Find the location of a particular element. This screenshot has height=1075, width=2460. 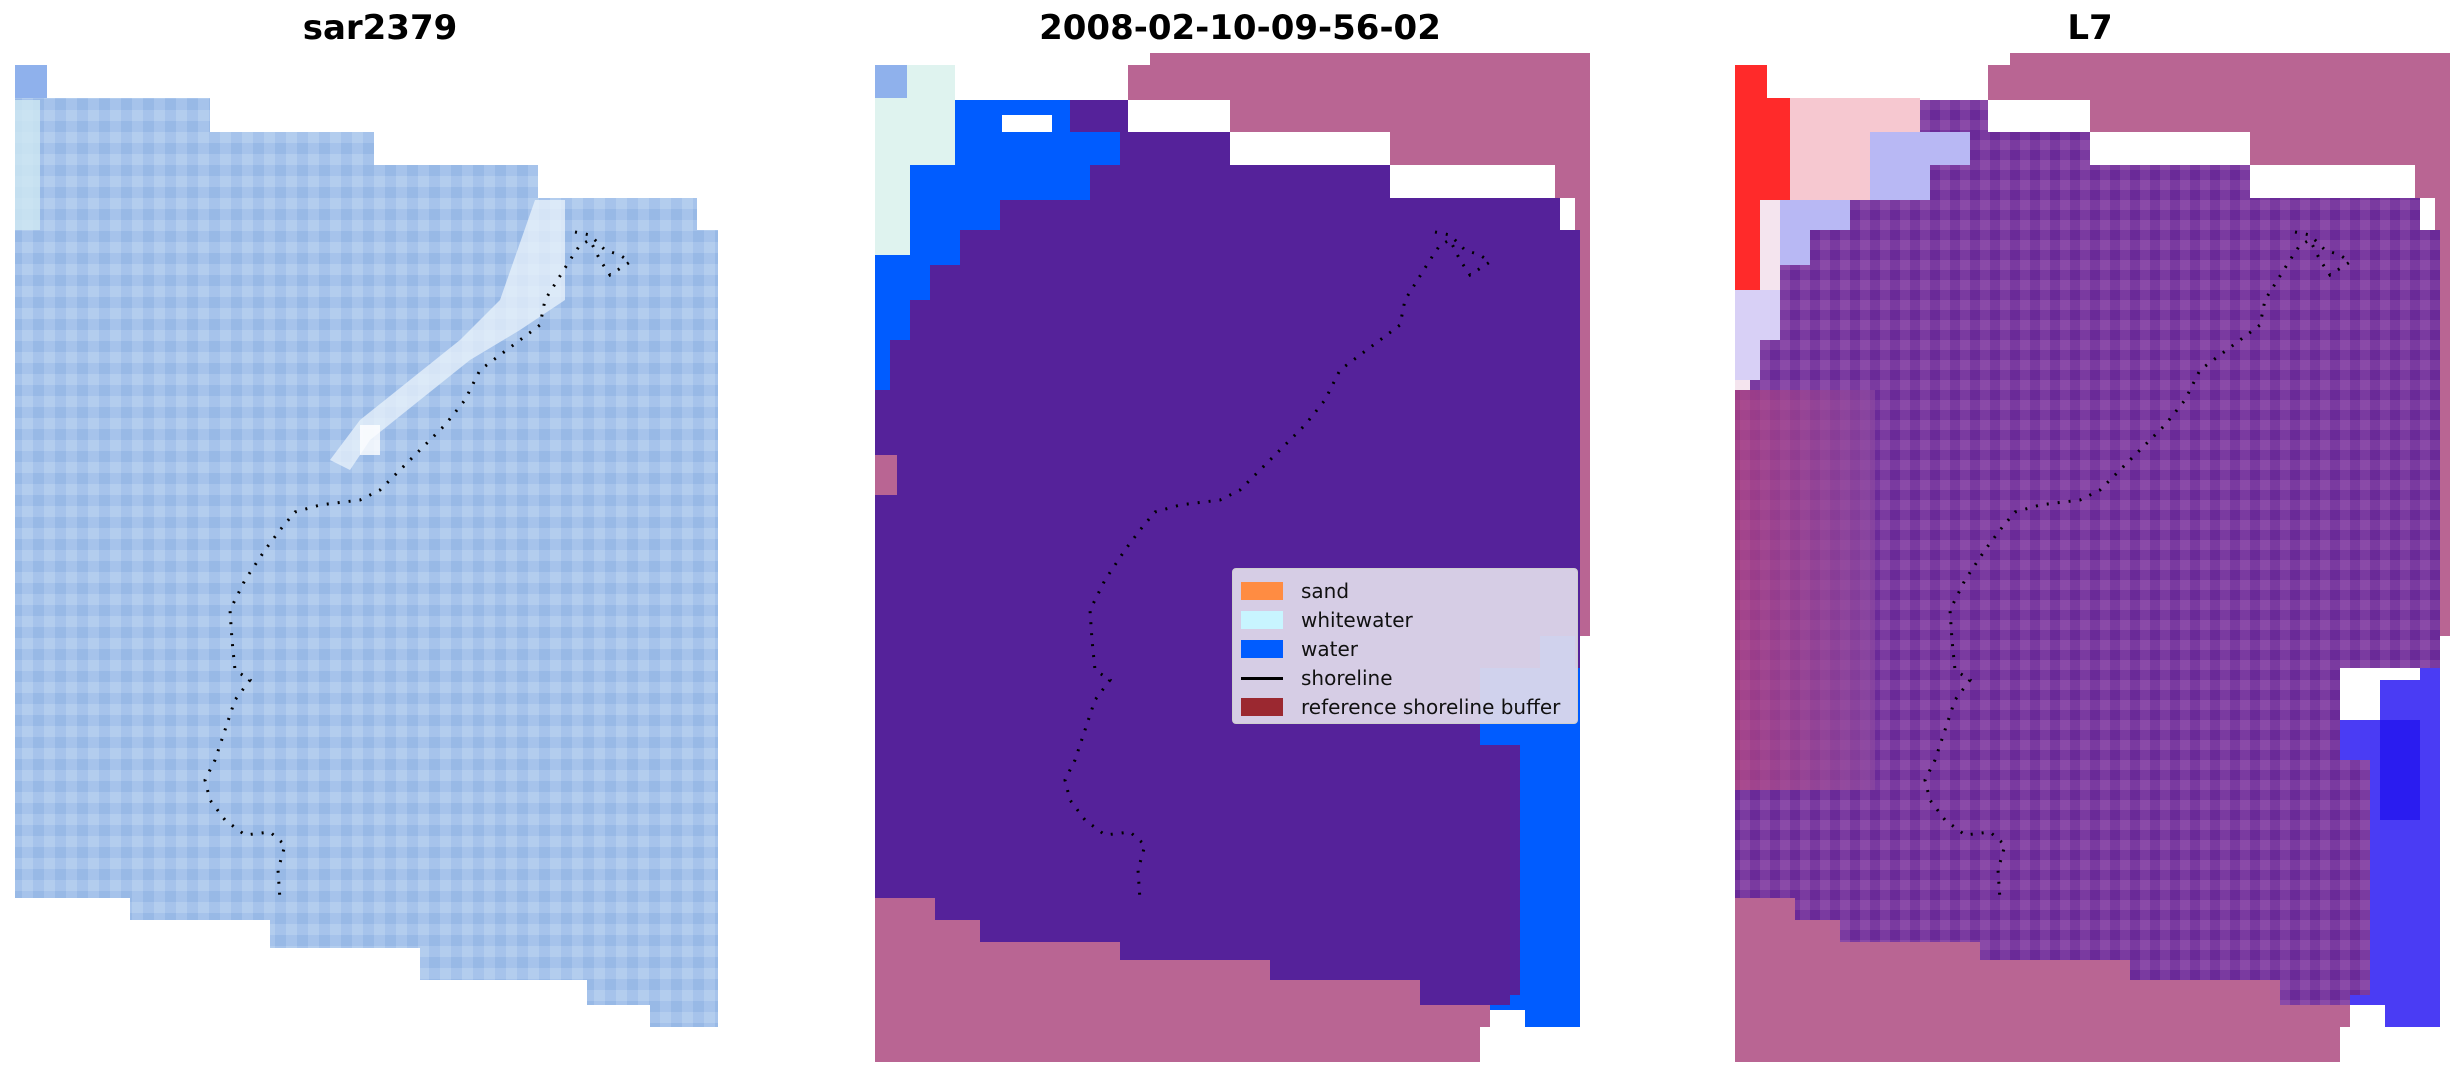

legend-item-sand: sand is located at coordinates (1295, 591).